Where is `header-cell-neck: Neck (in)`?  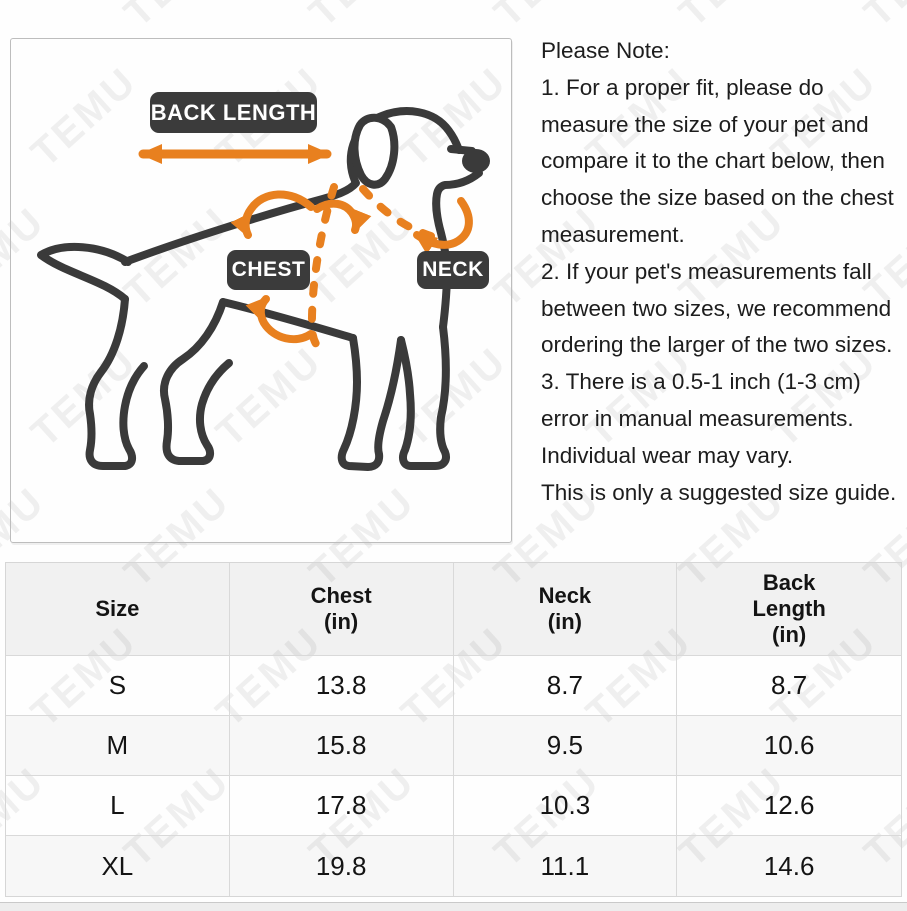 header-cell-neck: Neck (in) is located at coordinates (565, 609).